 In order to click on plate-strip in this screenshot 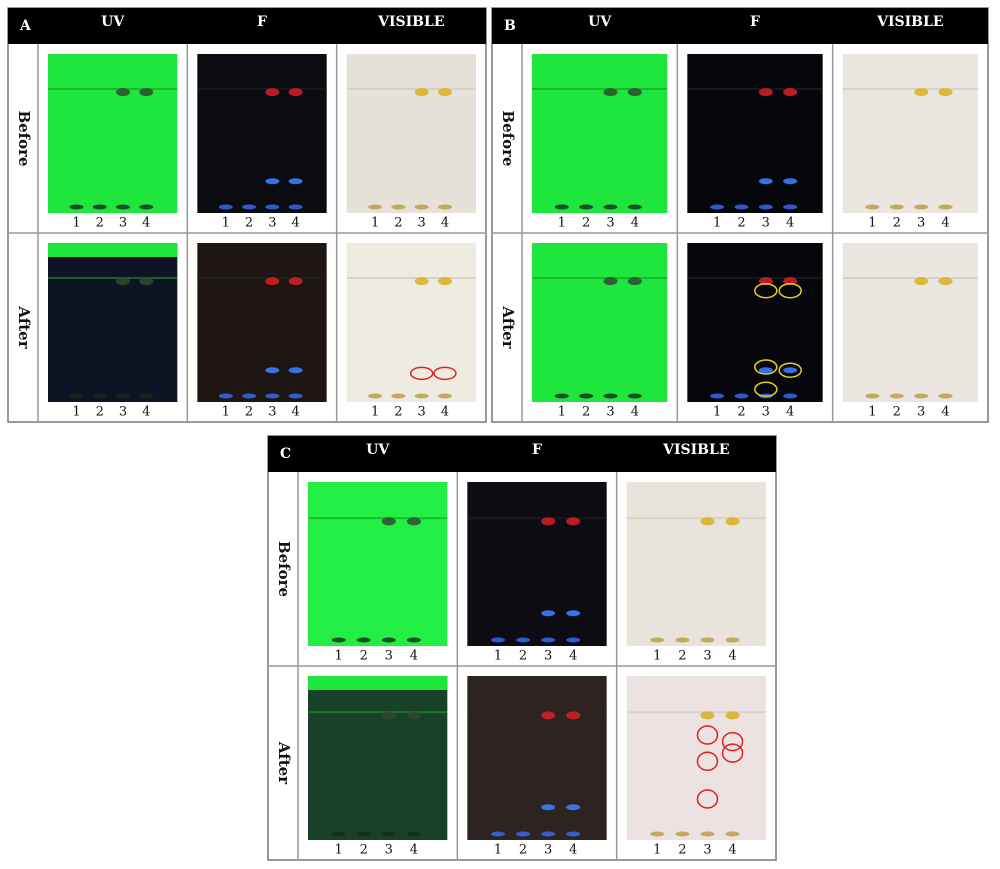, I will do `click(113, 250)`.